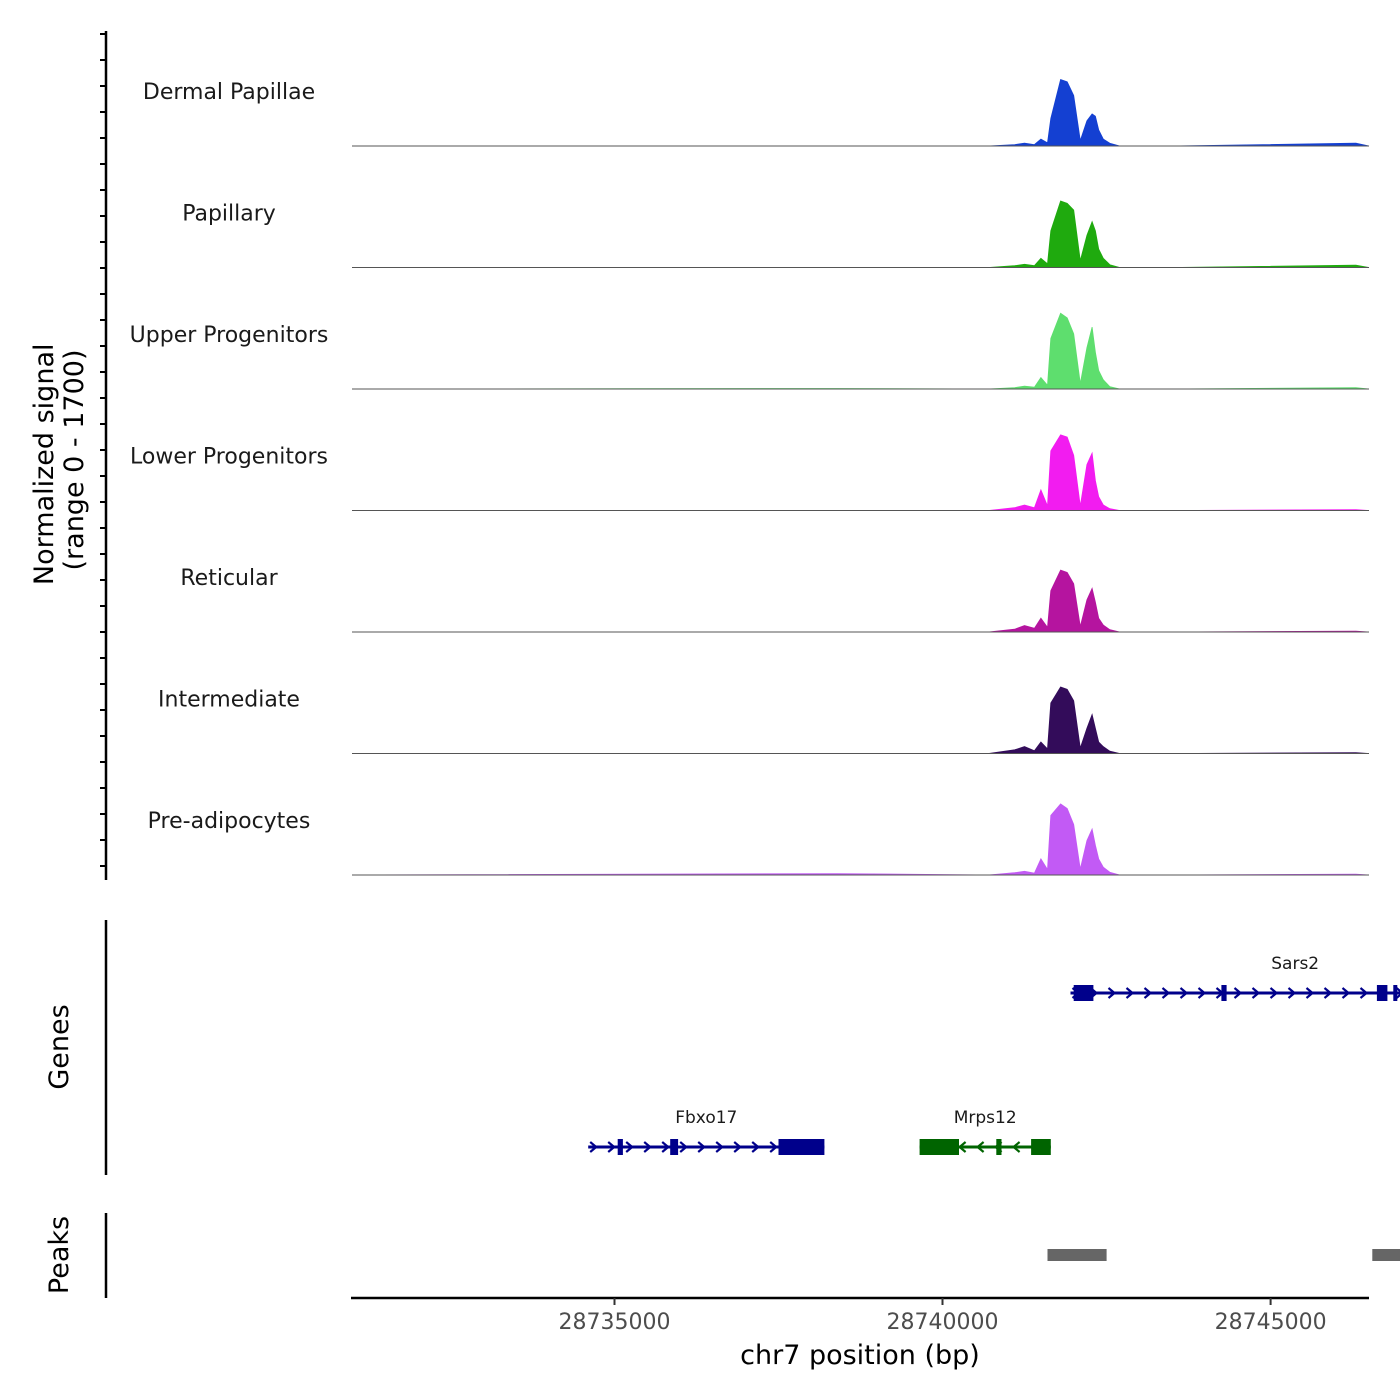  I want to click on track-label-dermal-papillae: Dermal Papillae, so click(229, 92).